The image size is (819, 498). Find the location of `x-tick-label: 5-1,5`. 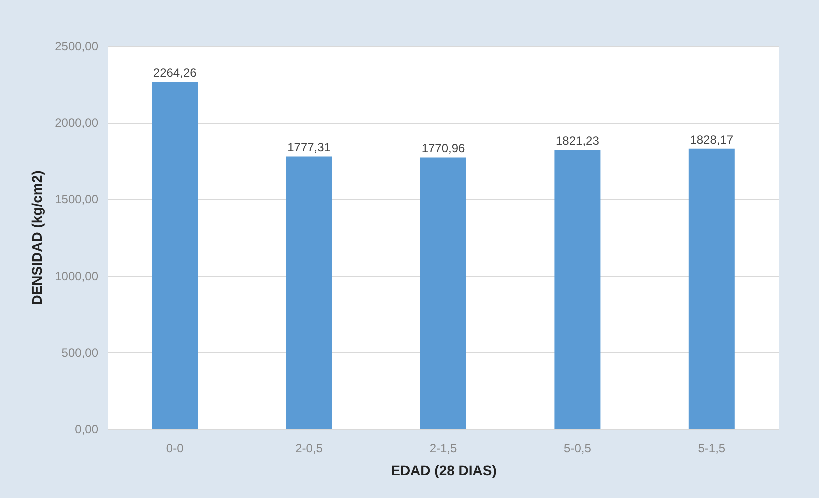

x-tick-label: 5-1,5 is located at coordinates (712, 449).